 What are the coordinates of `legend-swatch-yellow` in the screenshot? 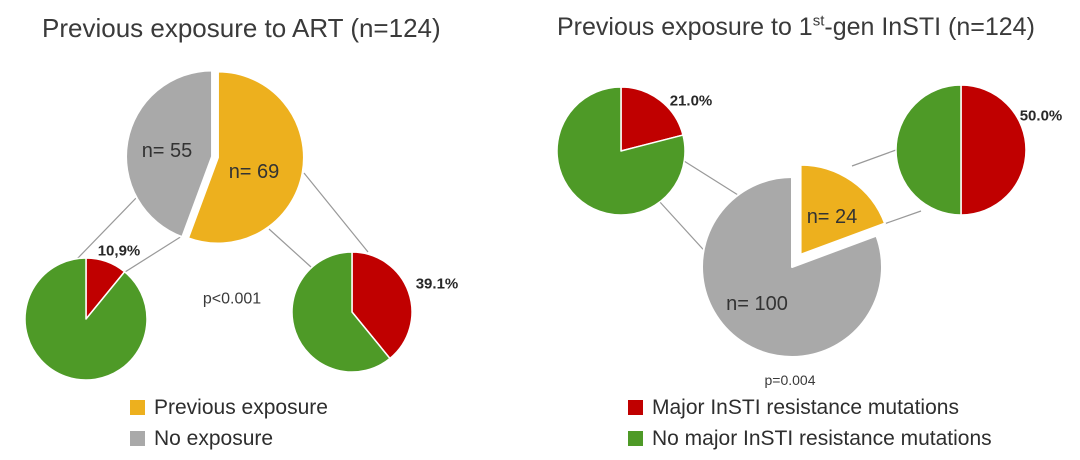 It's located at (137, 407).